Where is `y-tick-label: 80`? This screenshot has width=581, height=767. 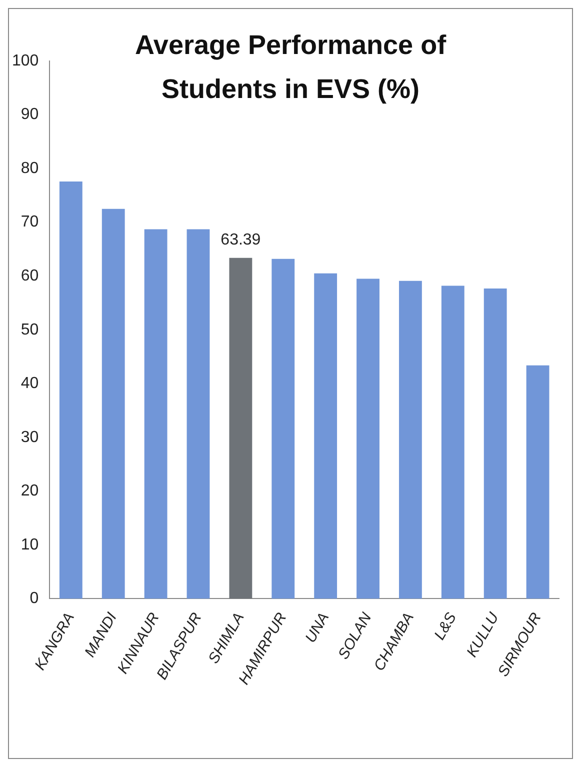 y-tick-label: 80 is located at coordinates (29, 168).